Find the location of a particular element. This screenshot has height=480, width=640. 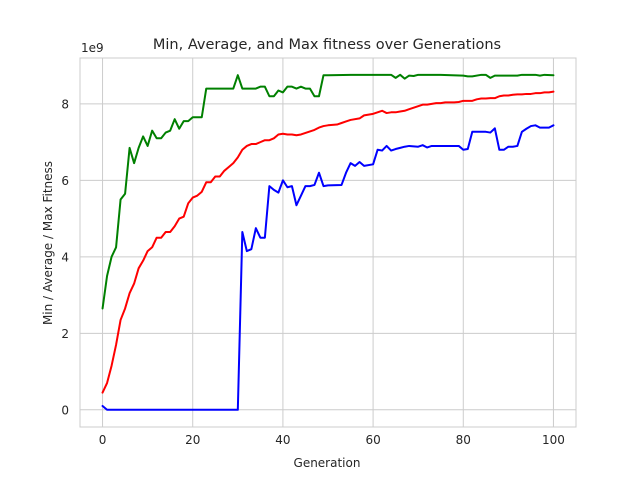

x-tick-label: 80 is located at coordinates (463, 440).